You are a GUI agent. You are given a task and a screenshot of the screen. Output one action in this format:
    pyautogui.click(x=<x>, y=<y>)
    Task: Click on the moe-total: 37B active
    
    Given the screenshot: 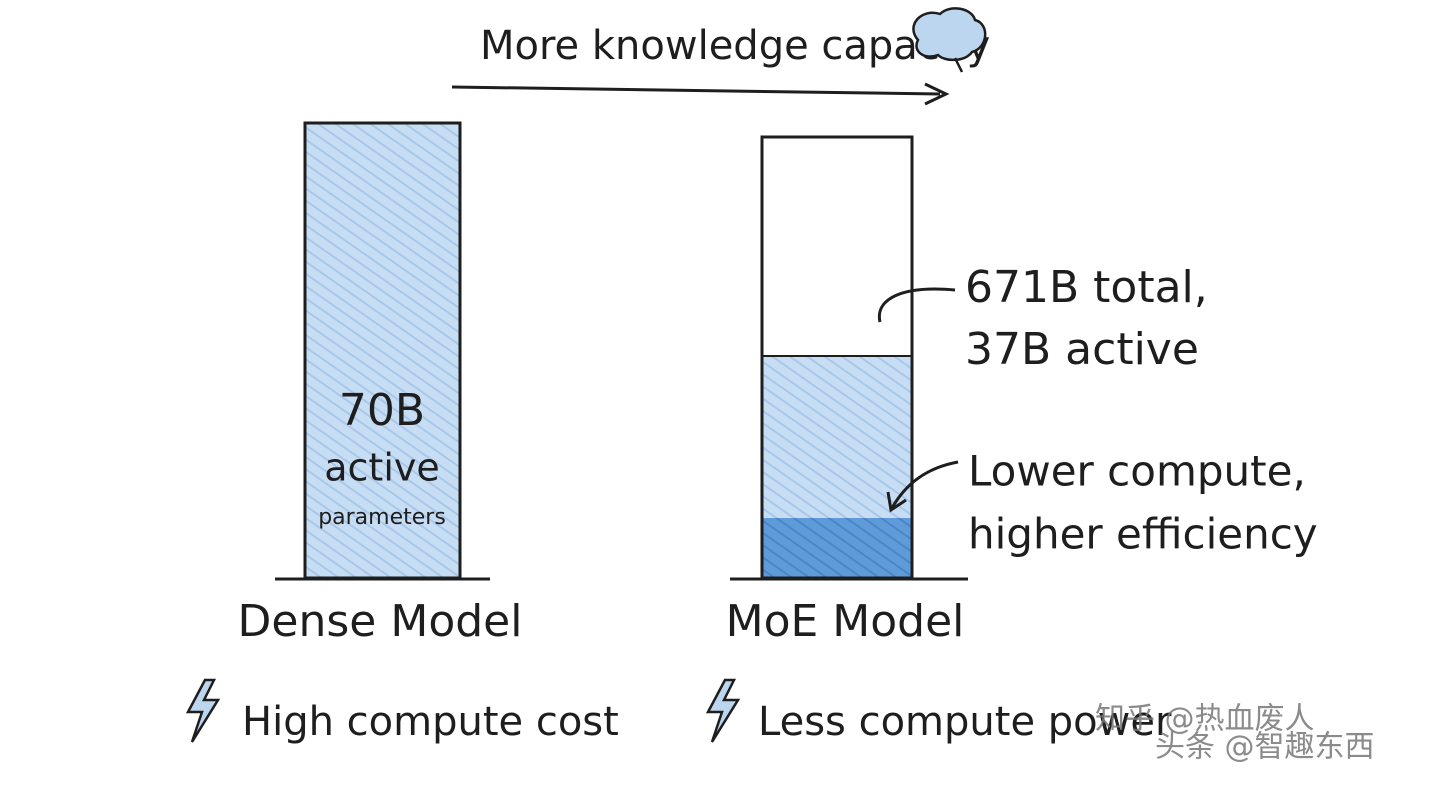 What is the action you would take?
    pyautogui.click(x=1082, y=349)
    